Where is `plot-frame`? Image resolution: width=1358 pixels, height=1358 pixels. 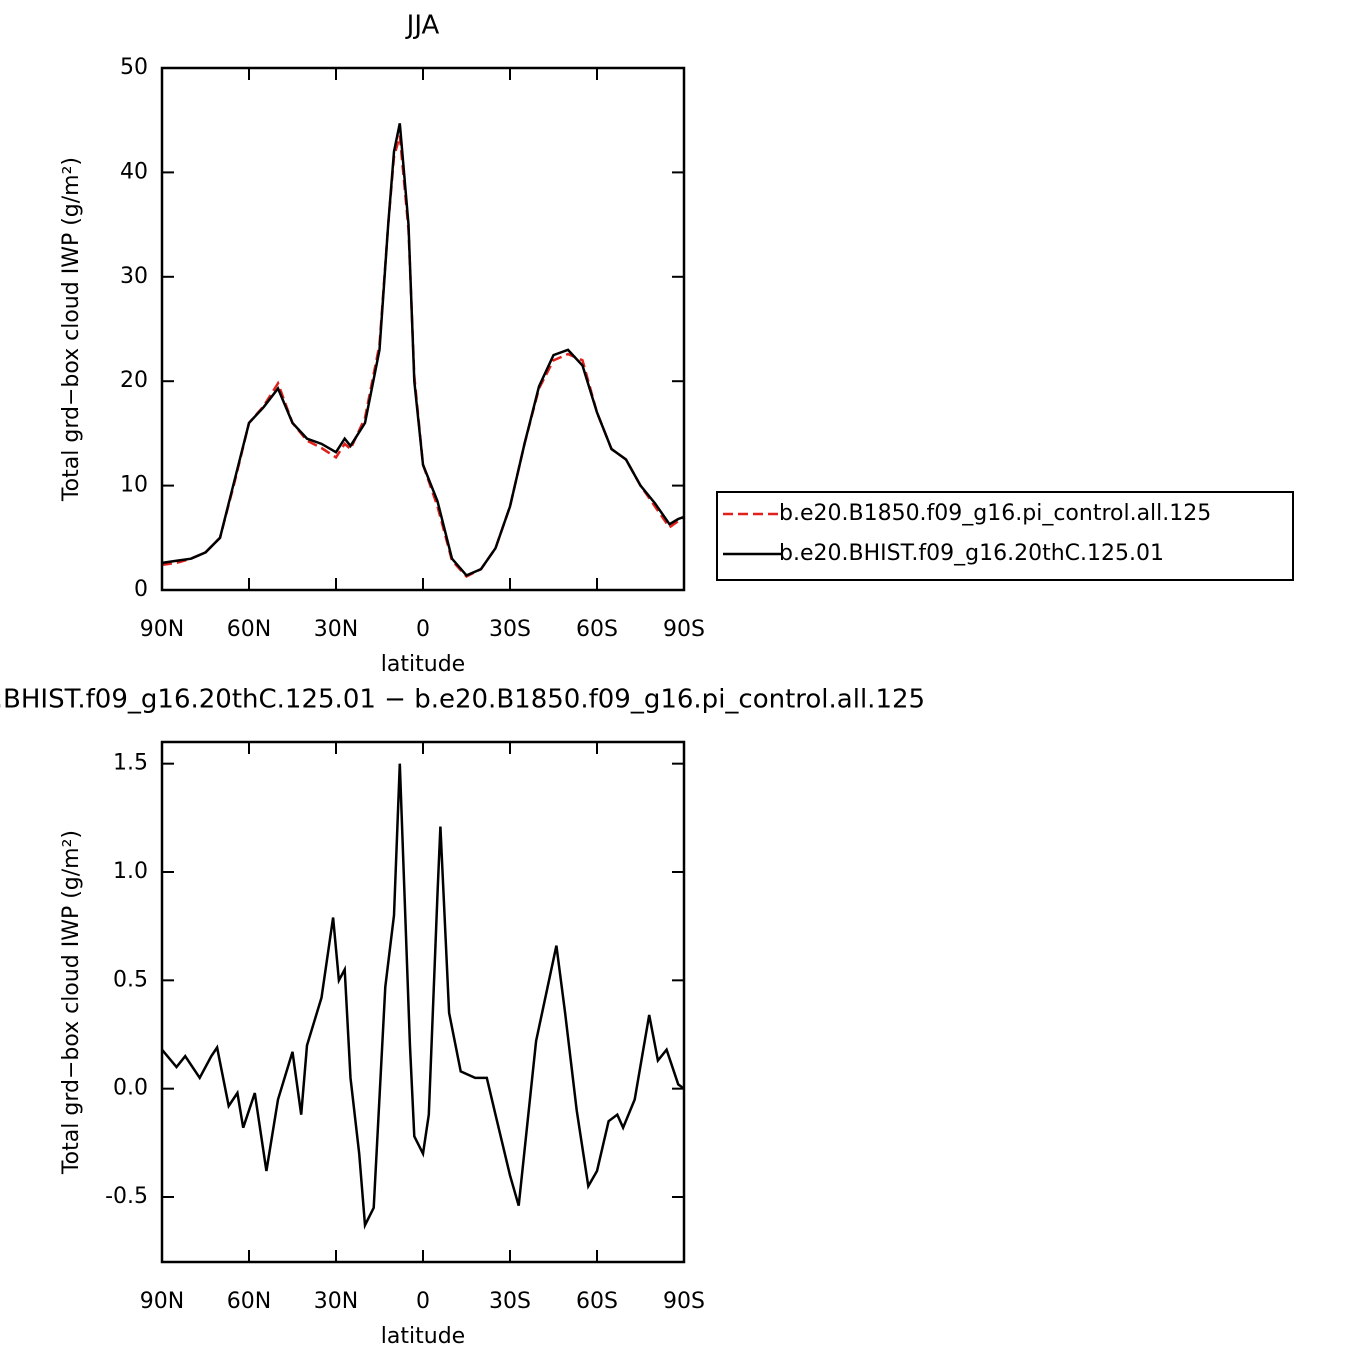 plot-frame is located at coordinates (423, 1002).